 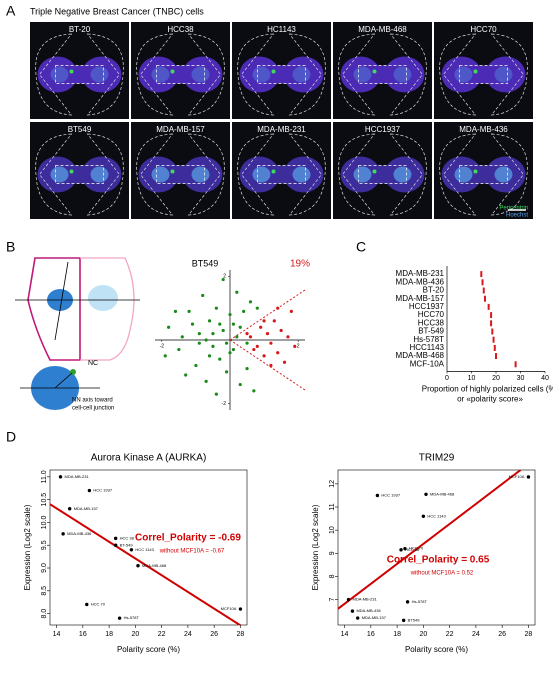 I want to click on category-label: HCC38, so click(x=431, y=322).